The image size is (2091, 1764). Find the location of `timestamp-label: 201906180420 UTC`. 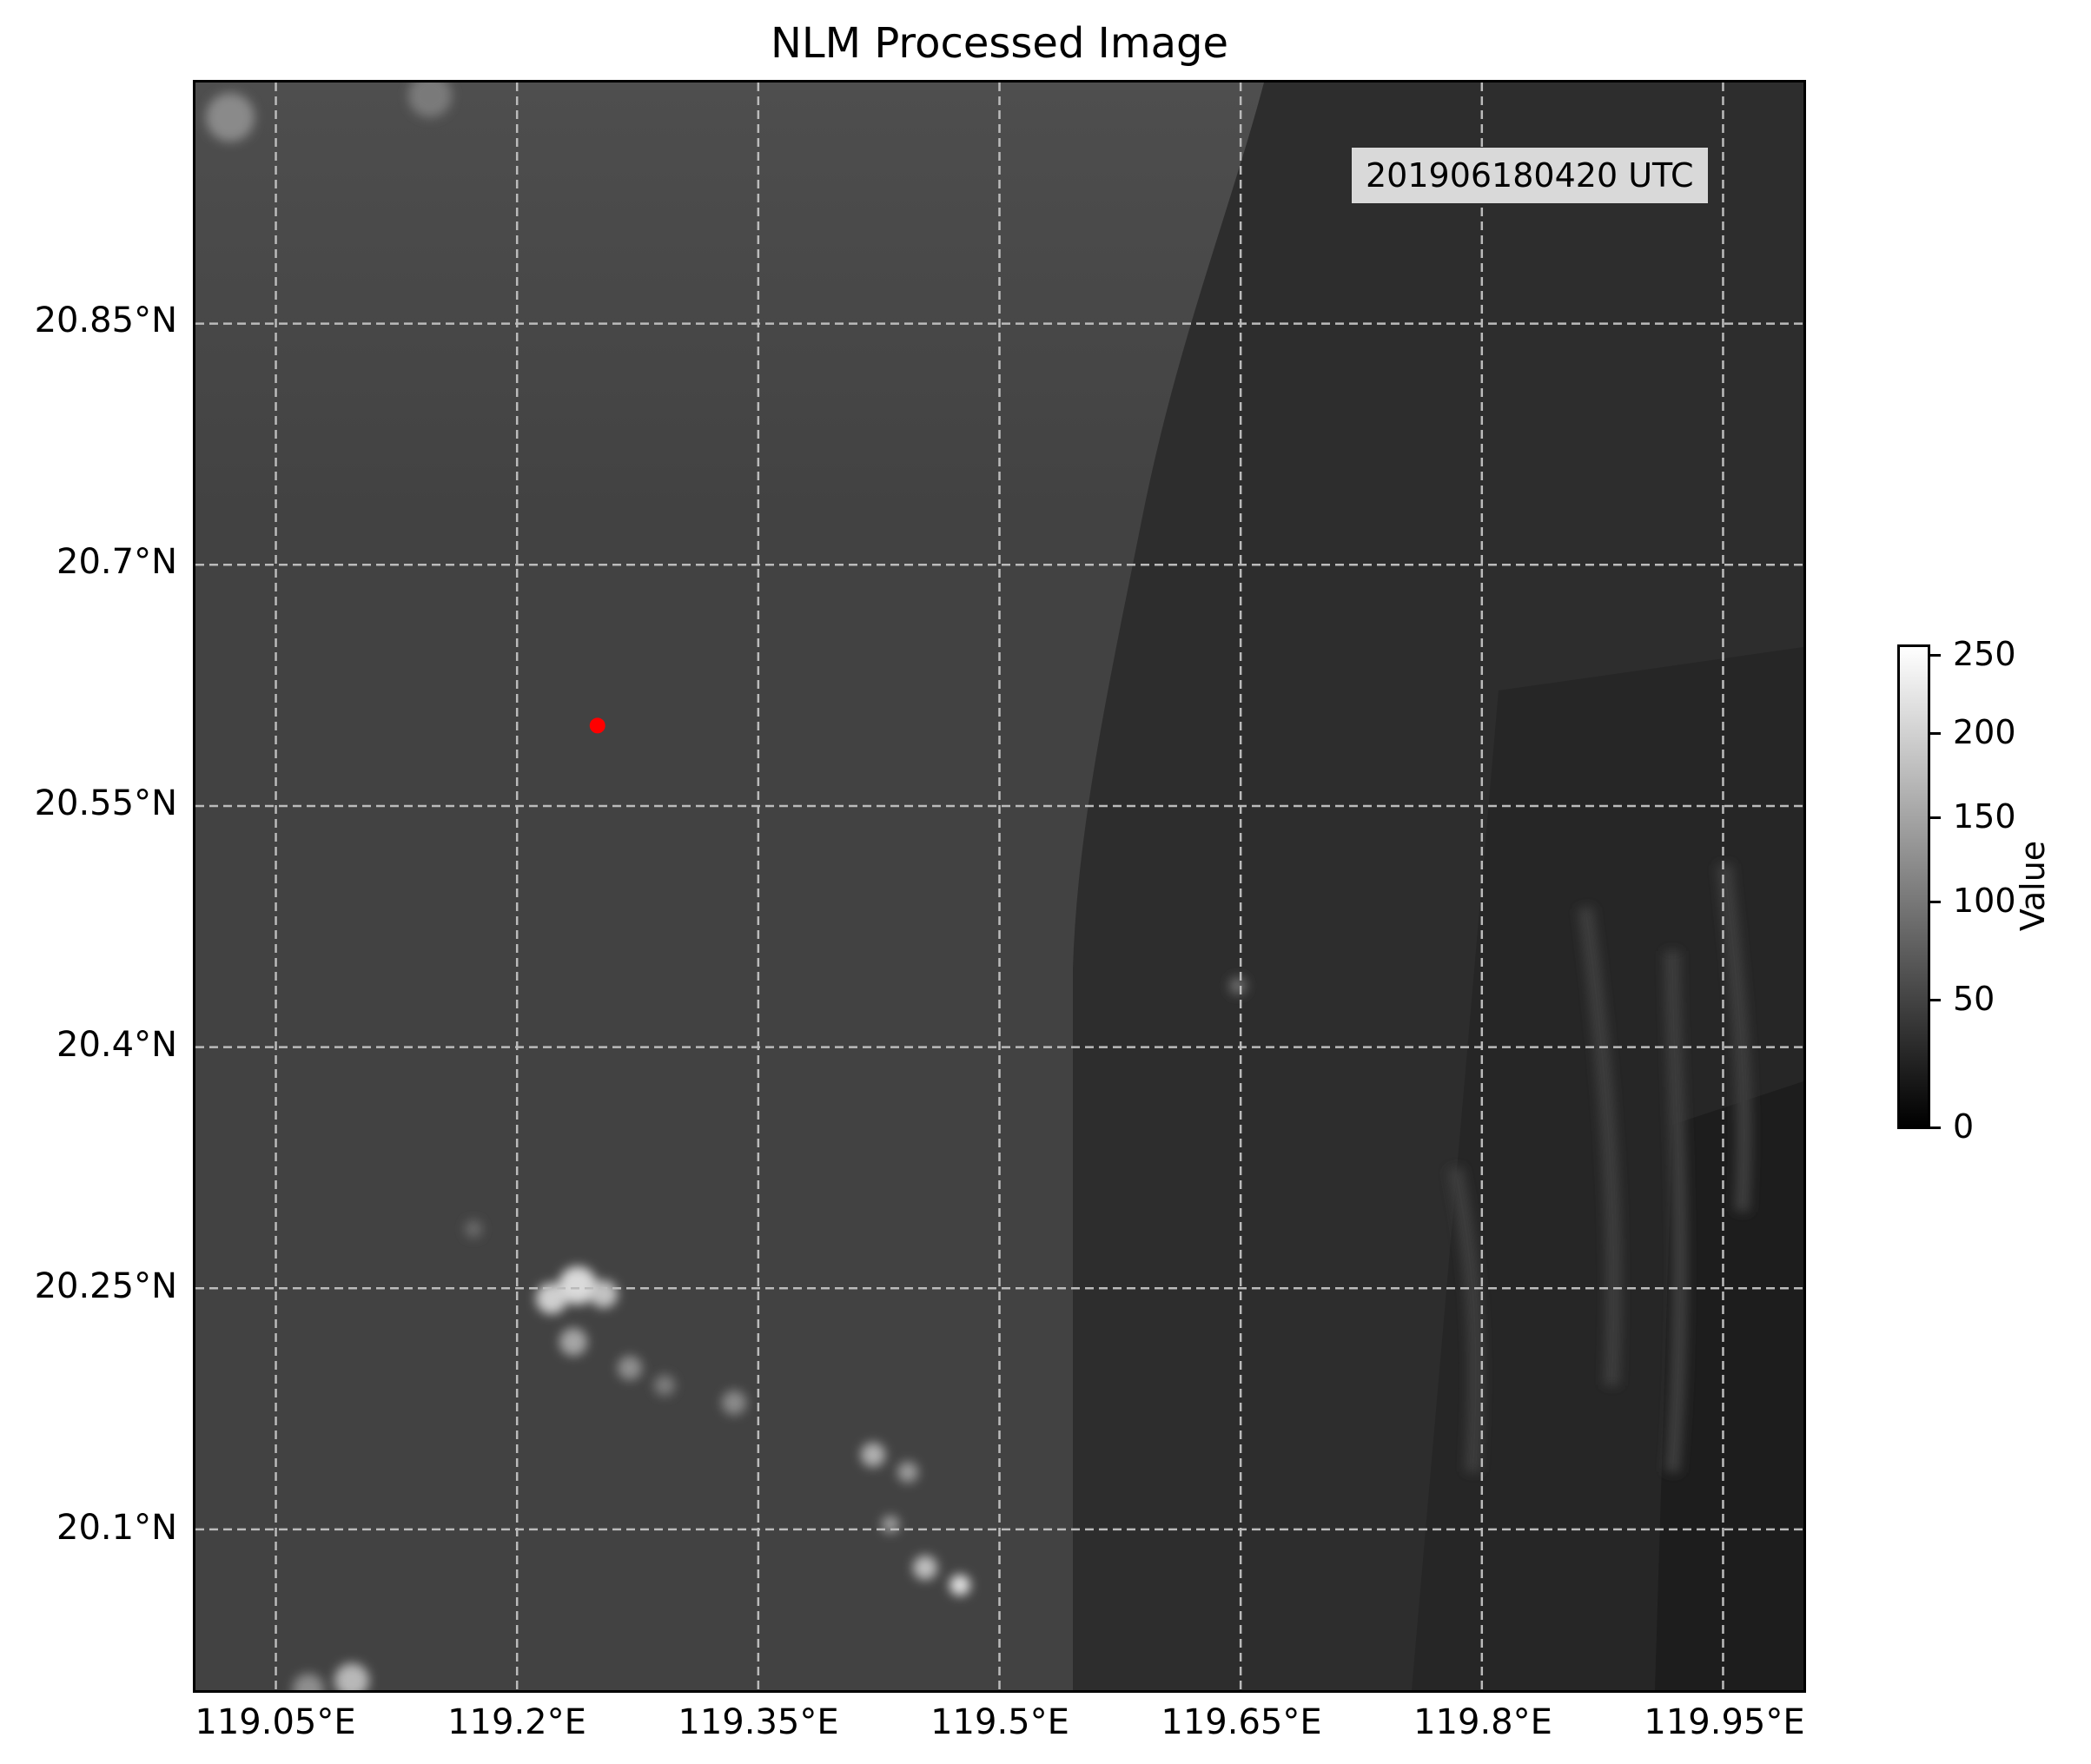

timestamp-label: 201906180420 UTC is located at coordinates (1530, 176).